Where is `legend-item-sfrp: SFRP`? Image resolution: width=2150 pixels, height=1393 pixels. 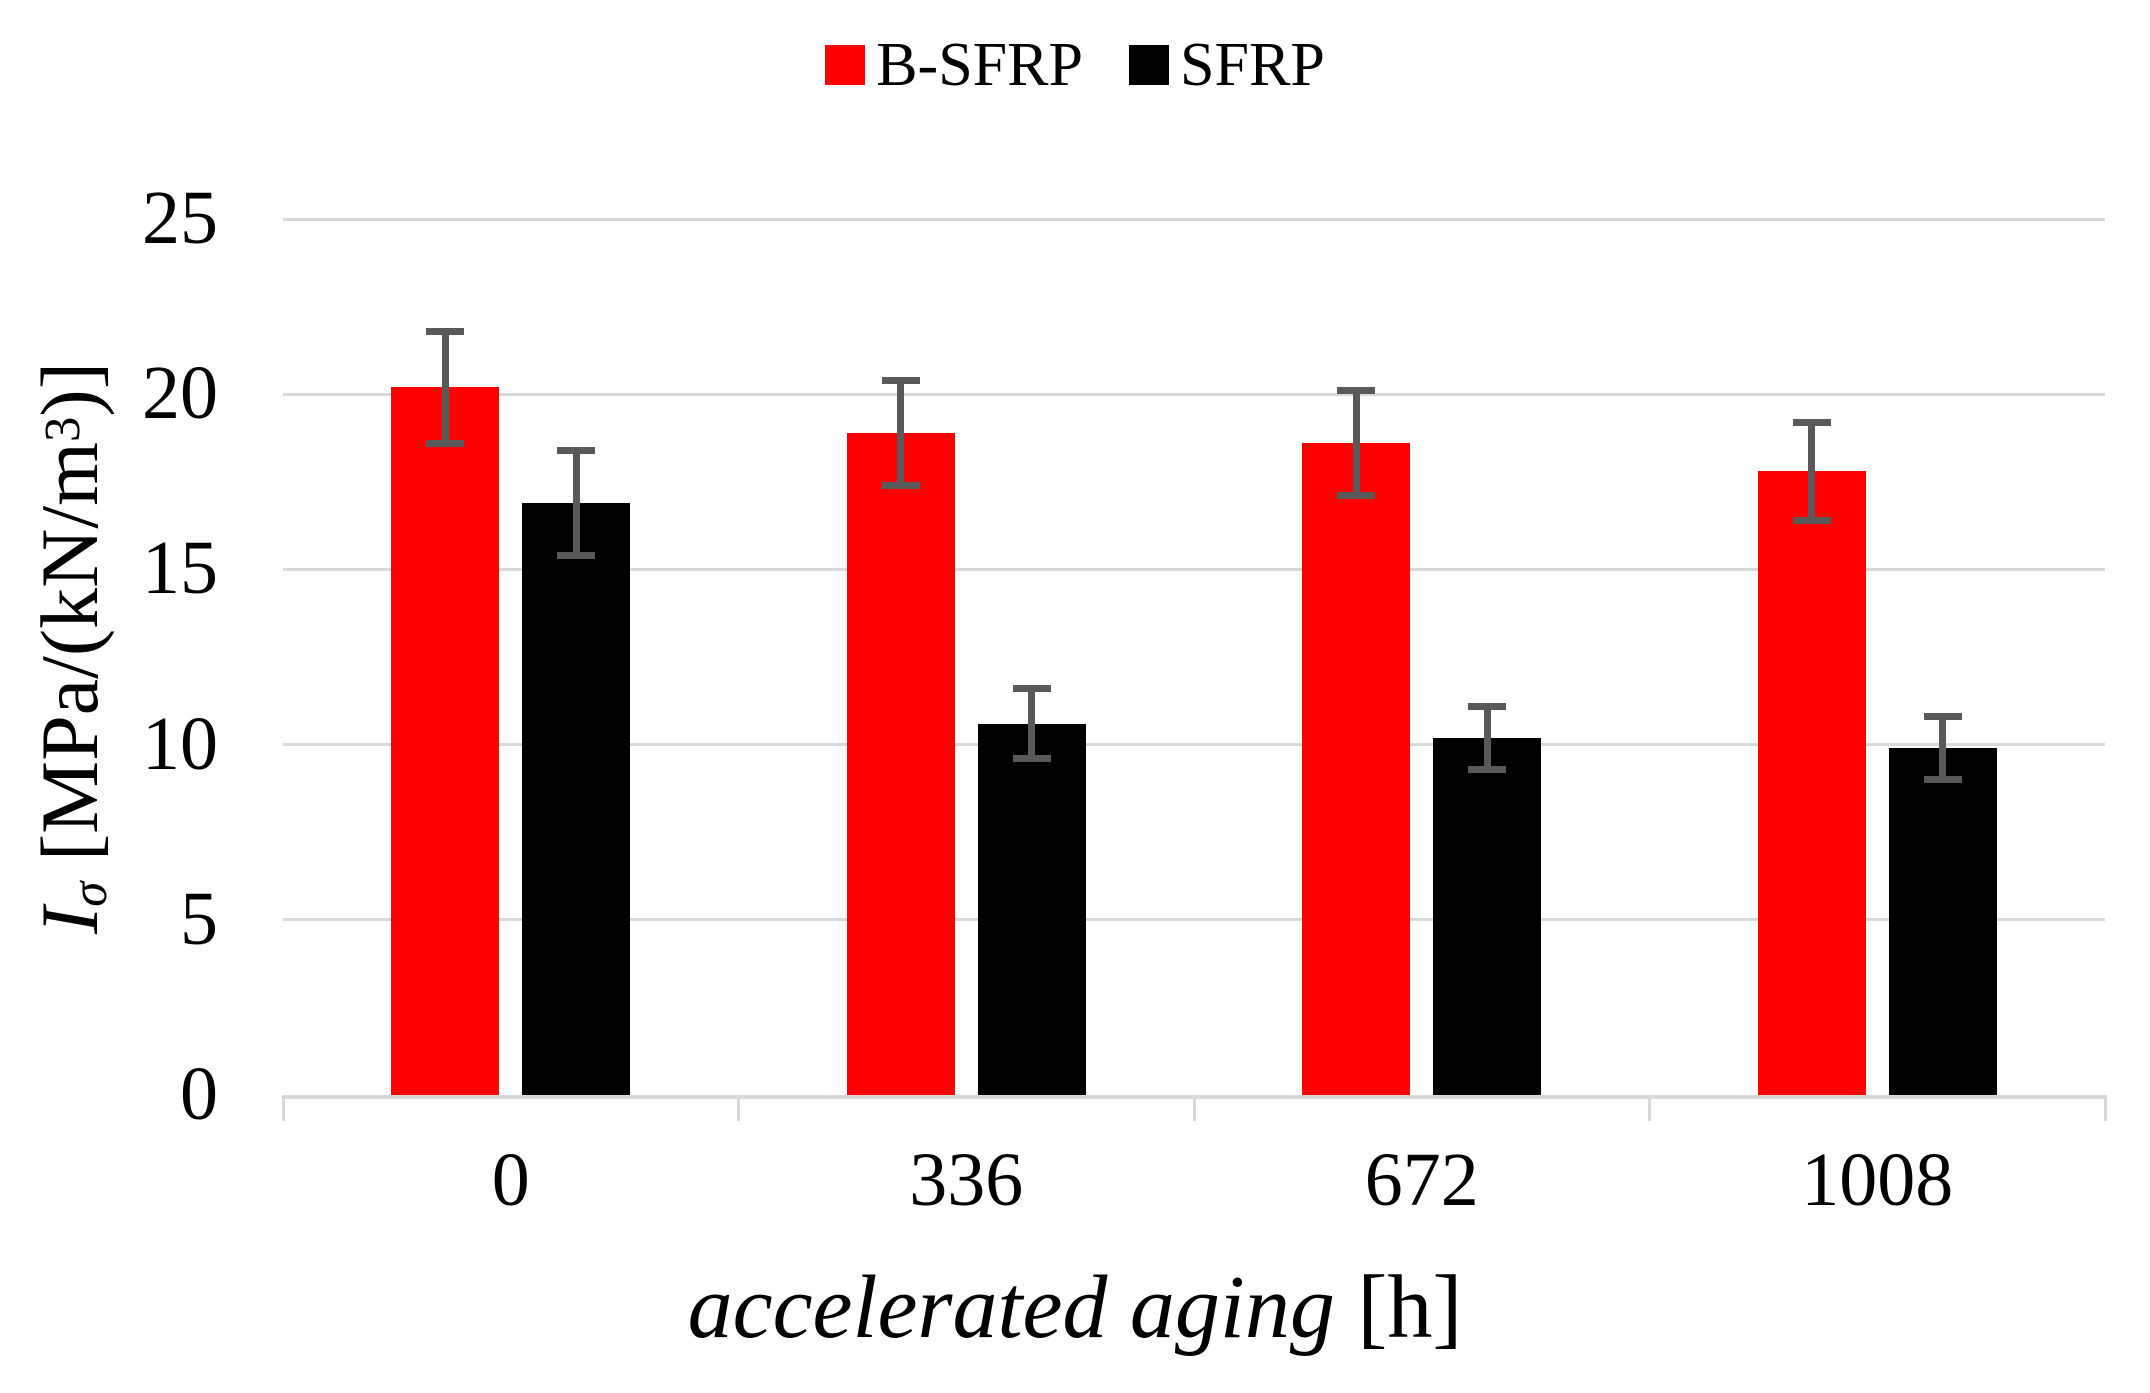
legend-item-sfrp: SFRP is located at coordinates (1227, 65).